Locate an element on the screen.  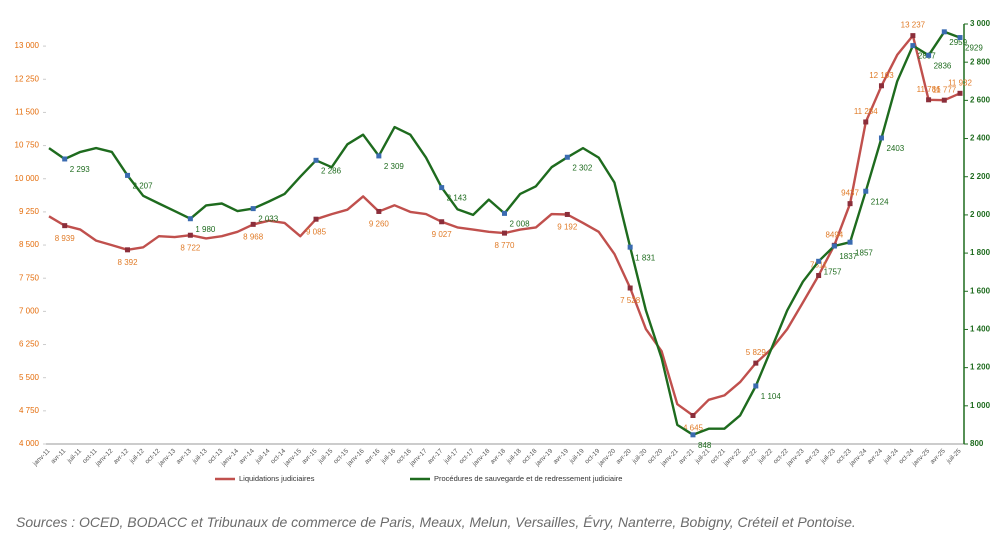
y2-tick-label: 1 600 is located at coordinates (980, 290).